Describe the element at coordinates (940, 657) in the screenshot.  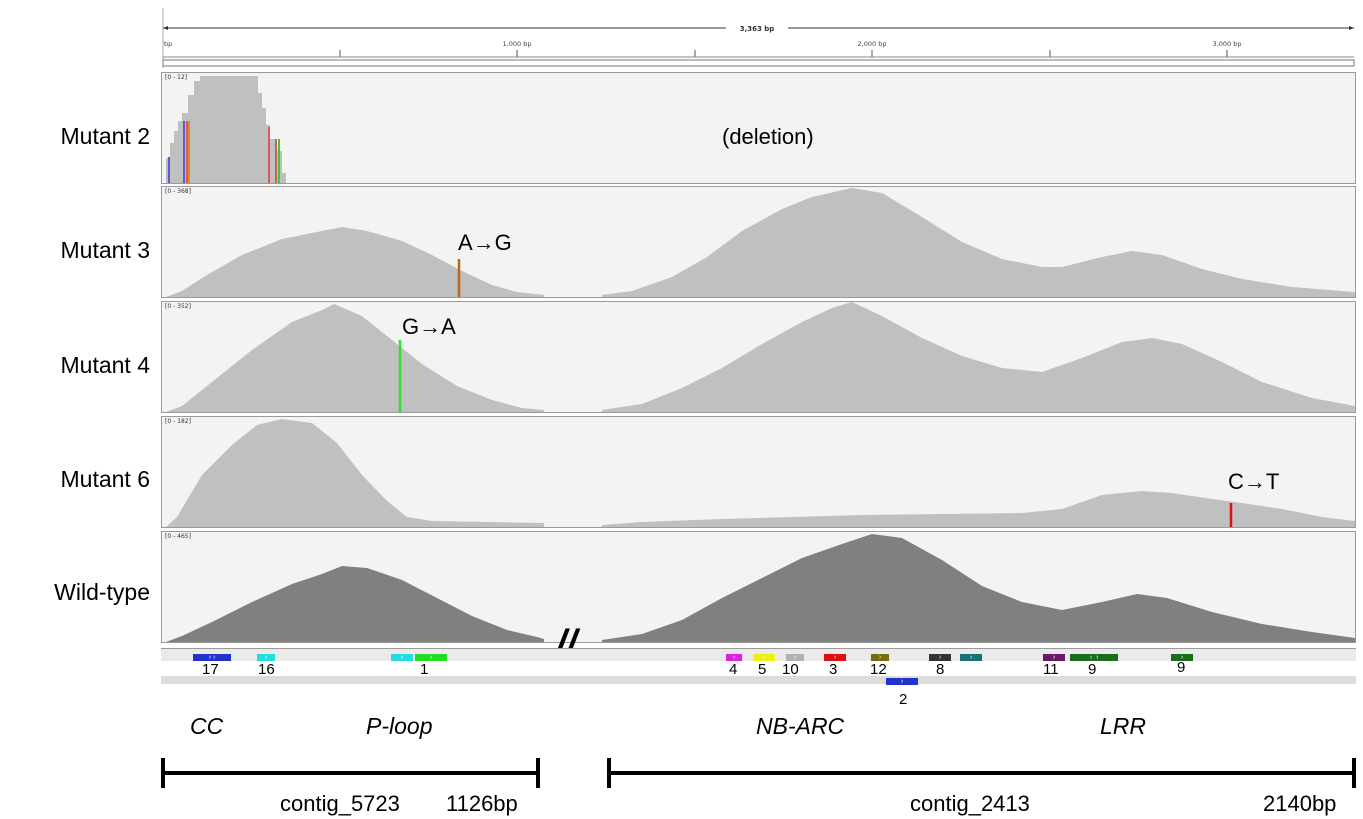
I see `feature-8: ›` at that location.